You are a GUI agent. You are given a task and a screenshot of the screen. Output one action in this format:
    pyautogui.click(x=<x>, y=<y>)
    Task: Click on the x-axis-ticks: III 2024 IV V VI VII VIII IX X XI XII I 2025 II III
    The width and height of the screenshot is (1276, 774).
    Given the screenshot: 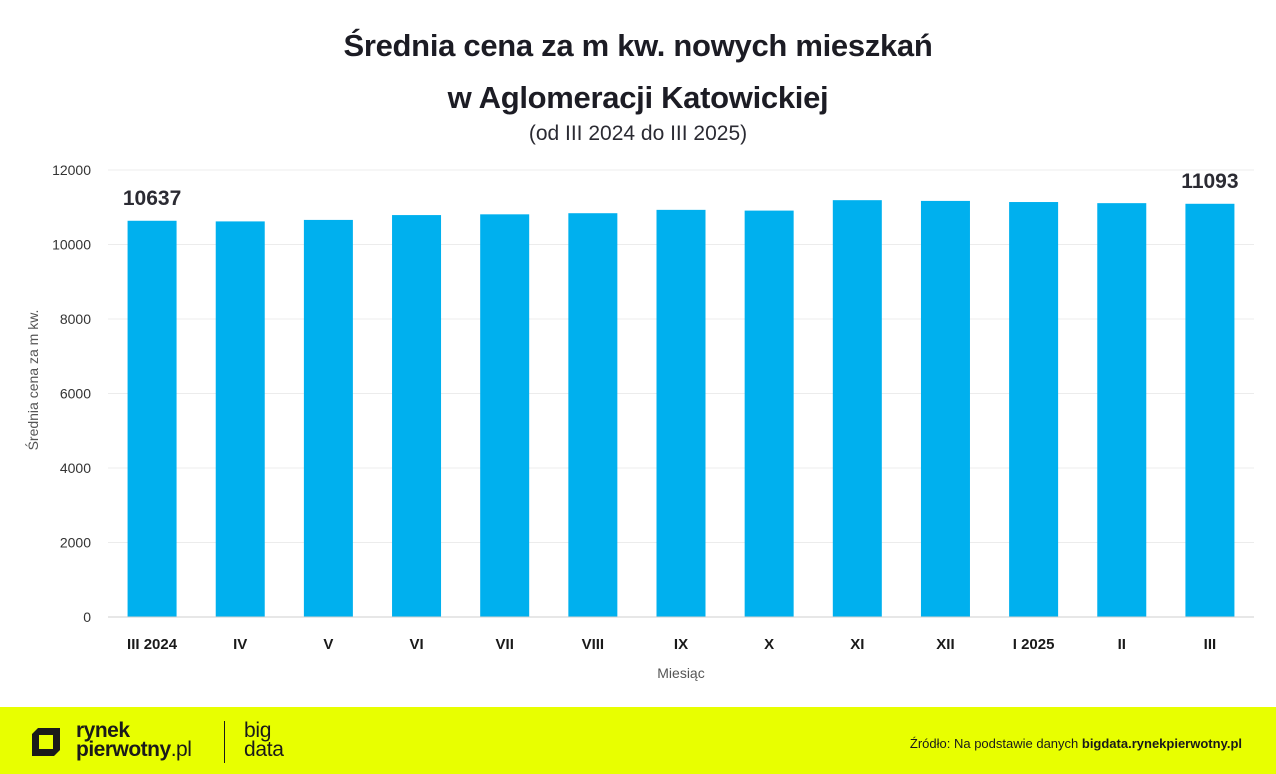 What is the action you would take?
    pyautogui.click(x=671, y=644)
    